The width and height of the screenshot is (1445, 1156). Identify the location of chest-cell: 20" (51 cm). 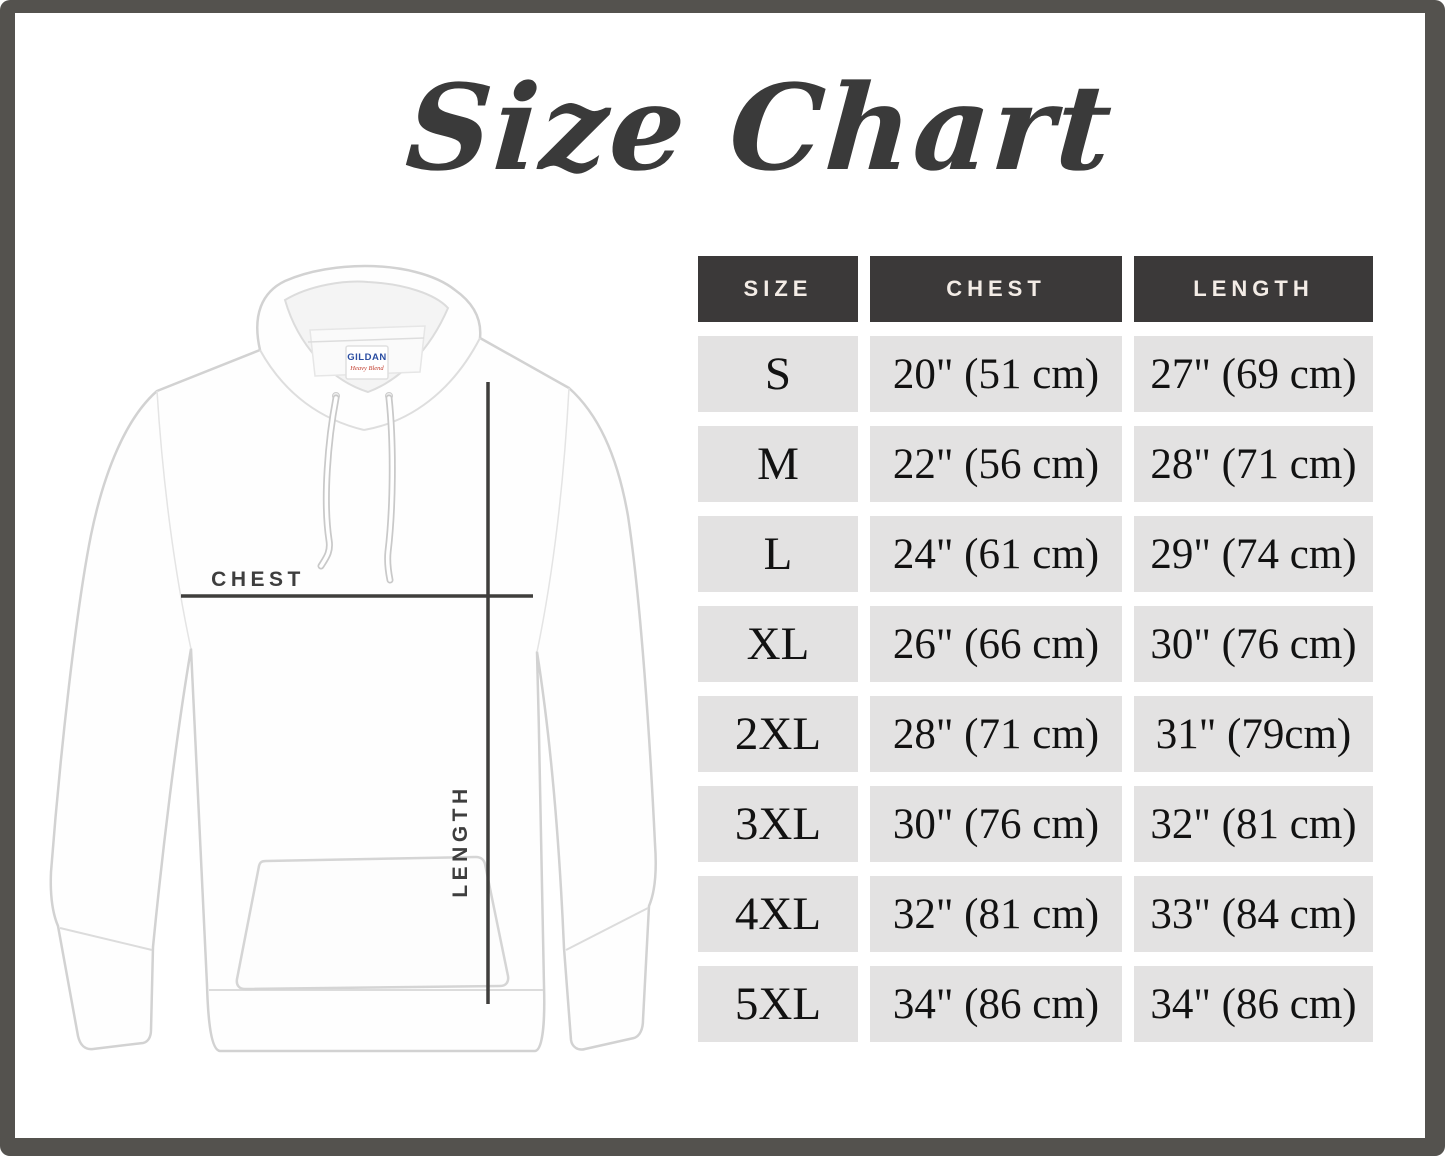
(996, 374).